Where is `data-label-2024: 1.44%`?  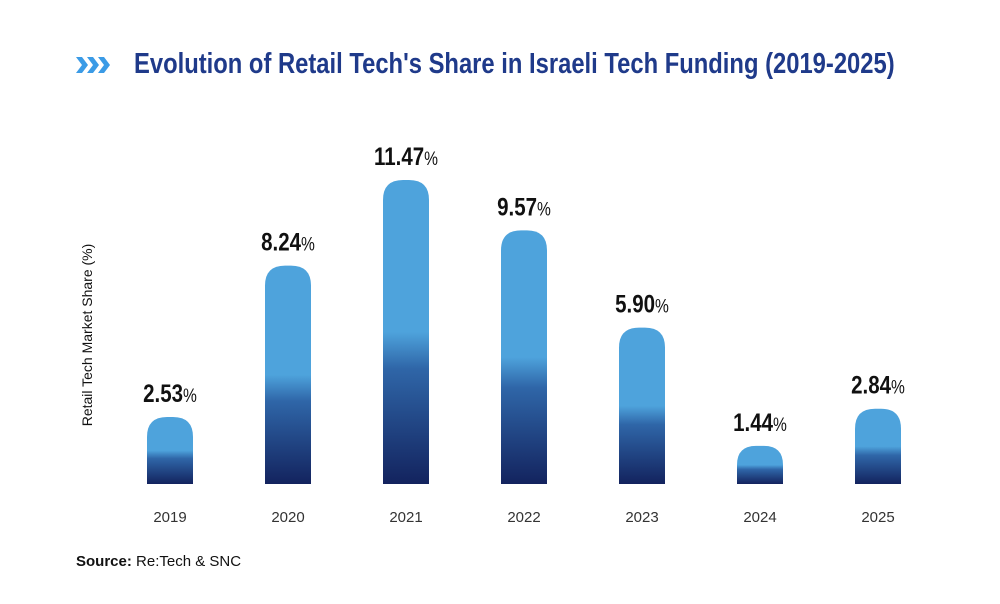 data-label-2024: 1.44% is located at coordinates (760, 422).